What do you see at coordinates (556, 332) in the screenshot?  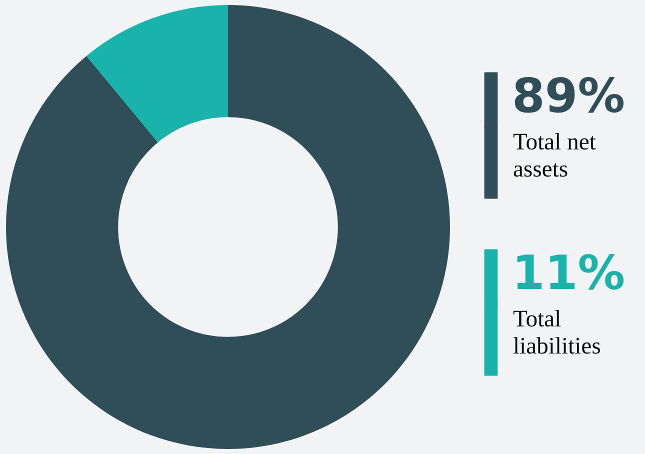 I see `legend-label: Total liabilities` at bounding box center [556, 332].